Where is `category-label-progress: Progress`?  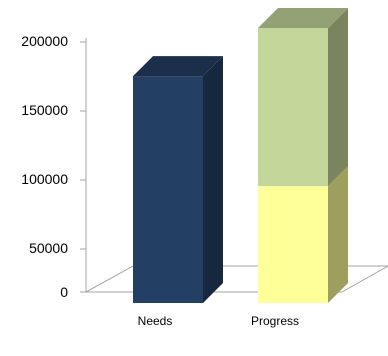
category-label-progress: Progress is located at coordinates (275, 321).